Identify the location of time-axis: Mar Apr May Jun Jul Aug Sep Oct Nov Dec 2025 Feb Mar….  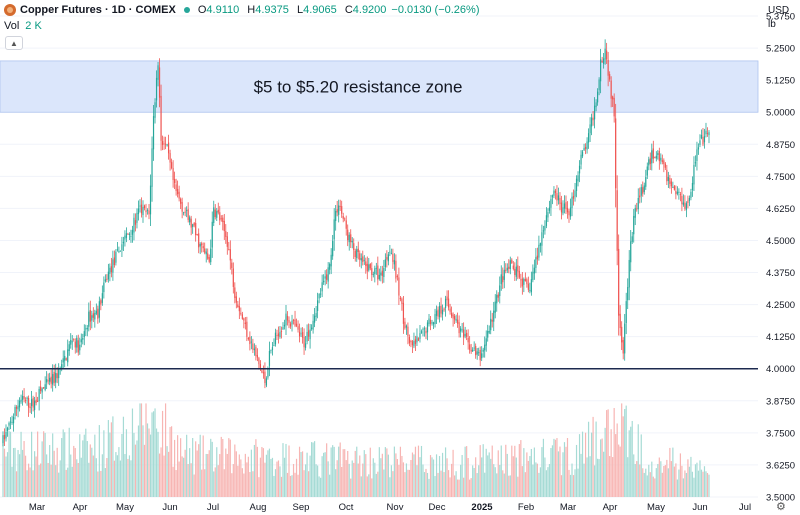
(390, 507).